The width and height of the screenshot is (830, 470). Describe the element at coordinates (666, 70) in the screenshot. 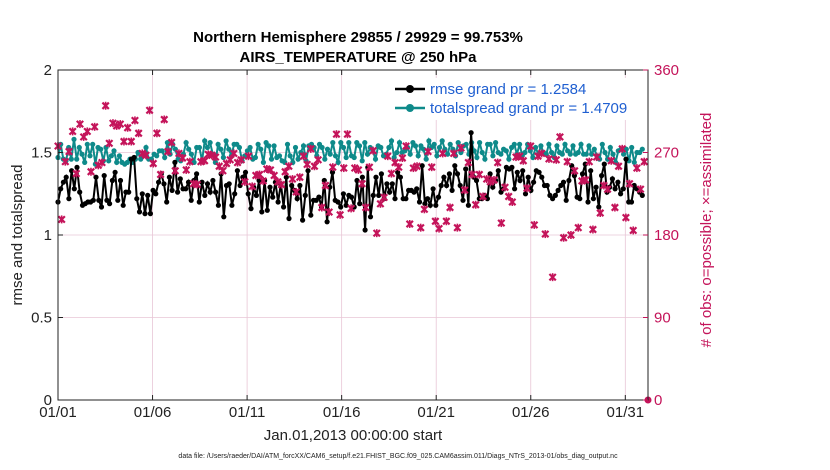

I see `y-right-tick-label: 360` at that location.